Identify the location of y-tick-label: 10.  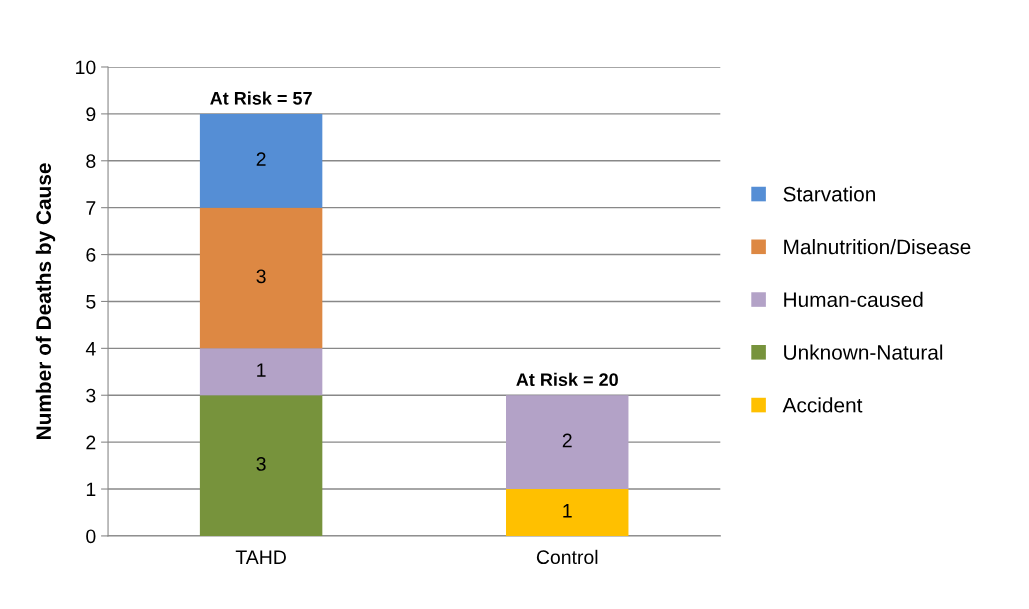
(86, 67).